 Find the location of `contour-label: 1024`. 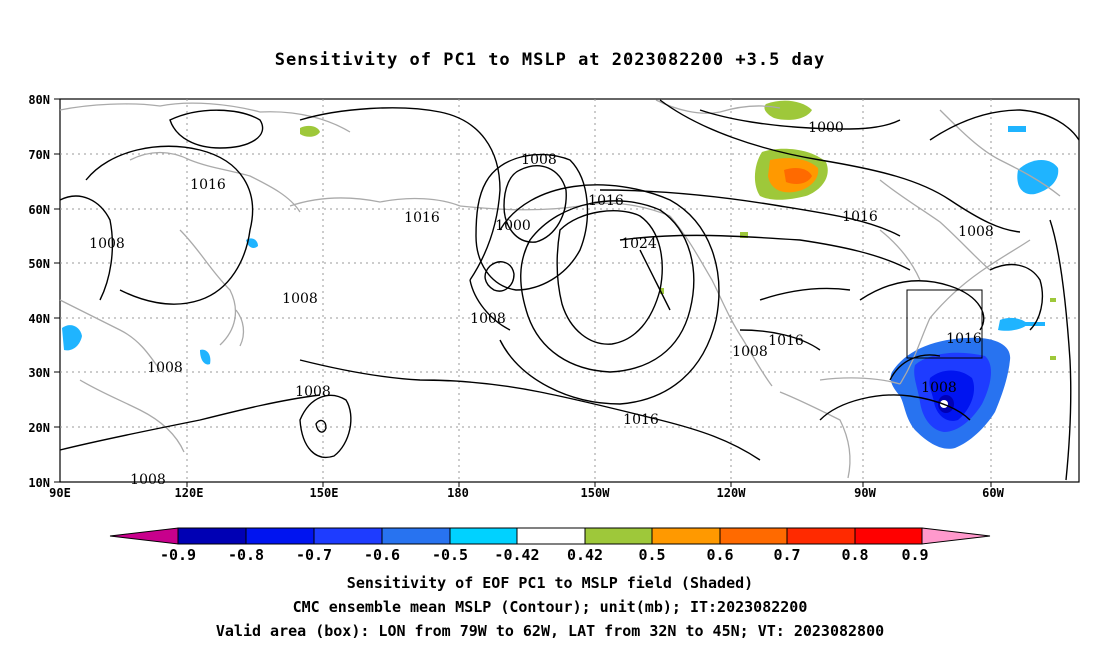

contour-label: 1024 is located at coordinates (639, 244).